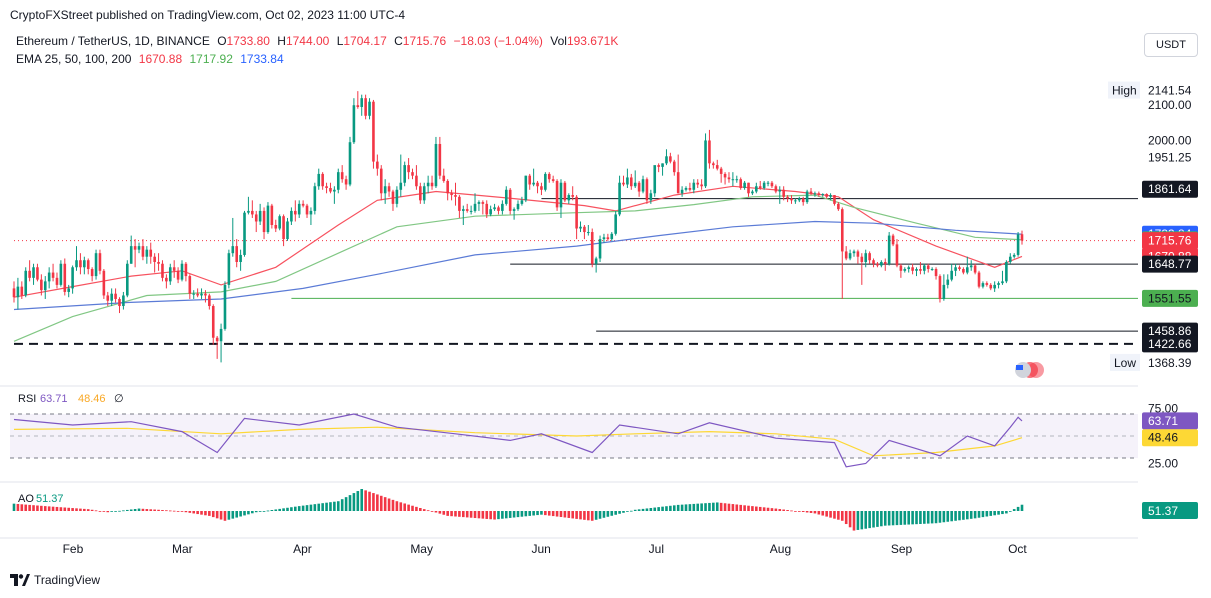  What do you see at coordinates (1170, 91) in the screenshot?
I see `high-value-label: 2141.54` at bounding box center [1170, 91].